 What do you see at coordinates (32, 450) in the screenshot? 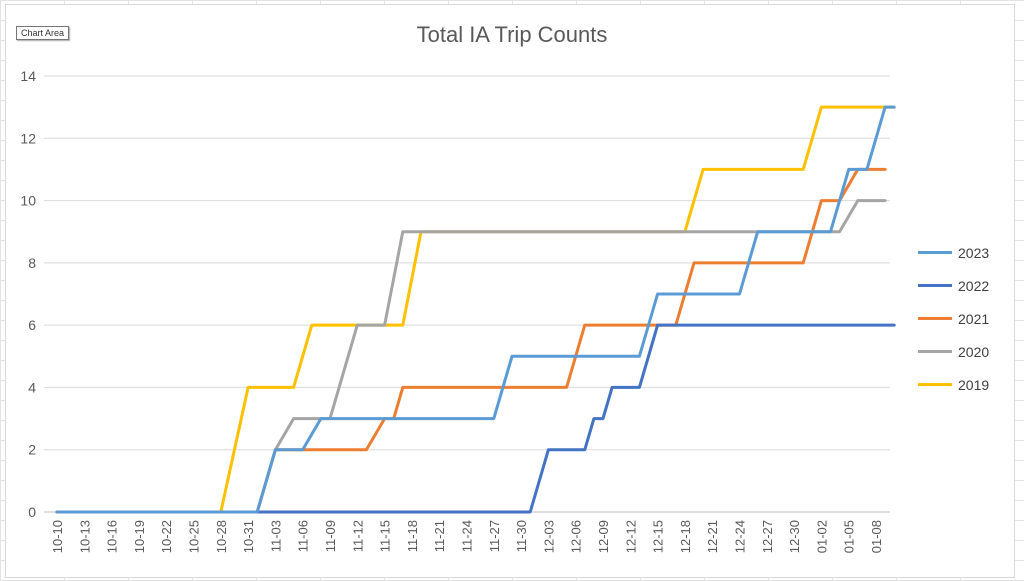
I see `y-tick-label: 2` at bounding box center [32, 450].